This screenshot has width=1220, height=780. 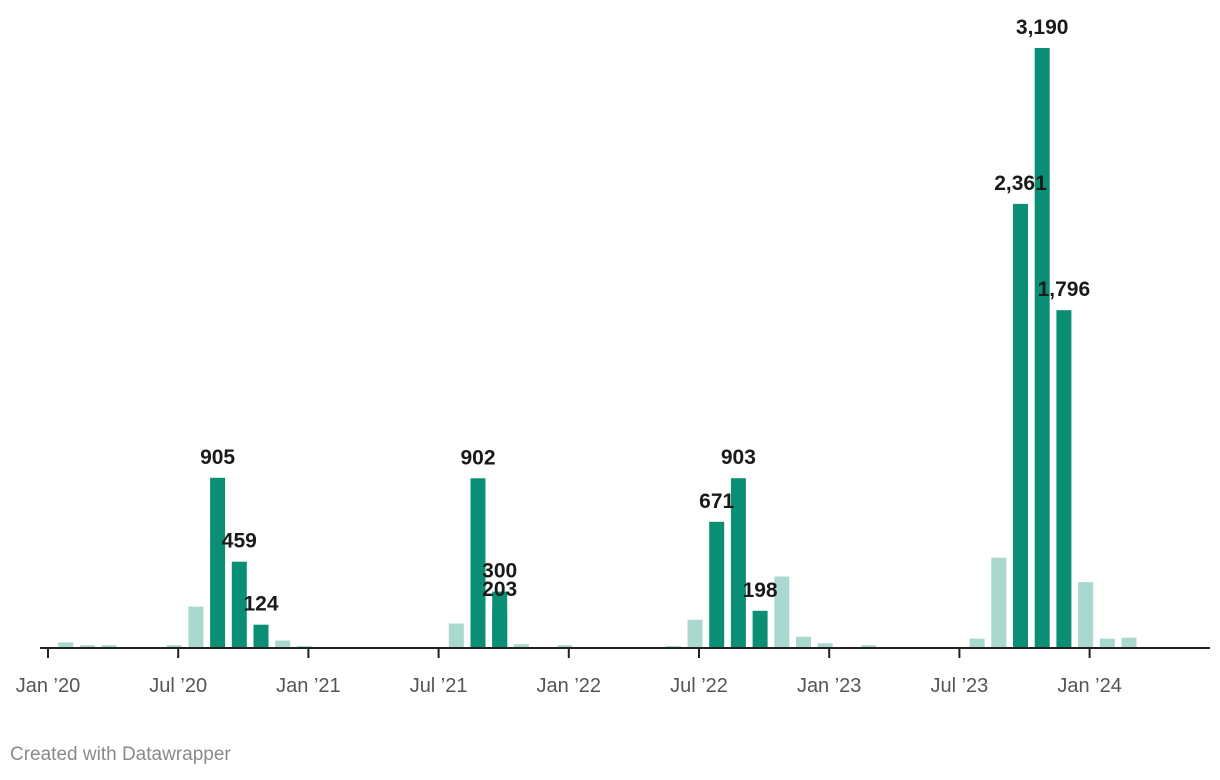 What do you see at coordinates (1042, 348) in the screenshot?
I see `bar-feb-2024` at bounding box center [1042, 348].